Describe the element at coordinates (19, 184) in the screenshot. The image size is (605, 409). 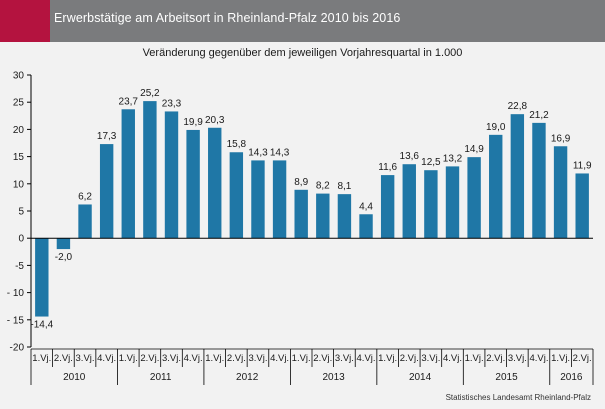
I see `y-tick-label: 10` at that location.